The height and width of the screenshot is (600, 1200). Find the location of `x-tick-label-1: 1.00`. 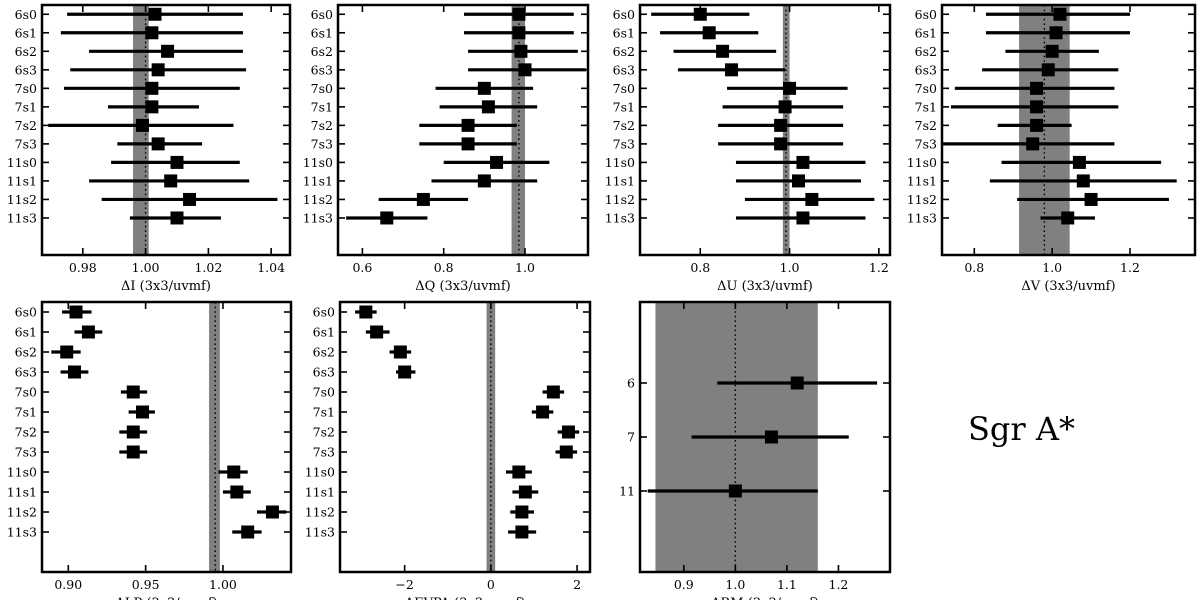

x-tick-label-1: 1.00 is located at coordinates (223, 584).